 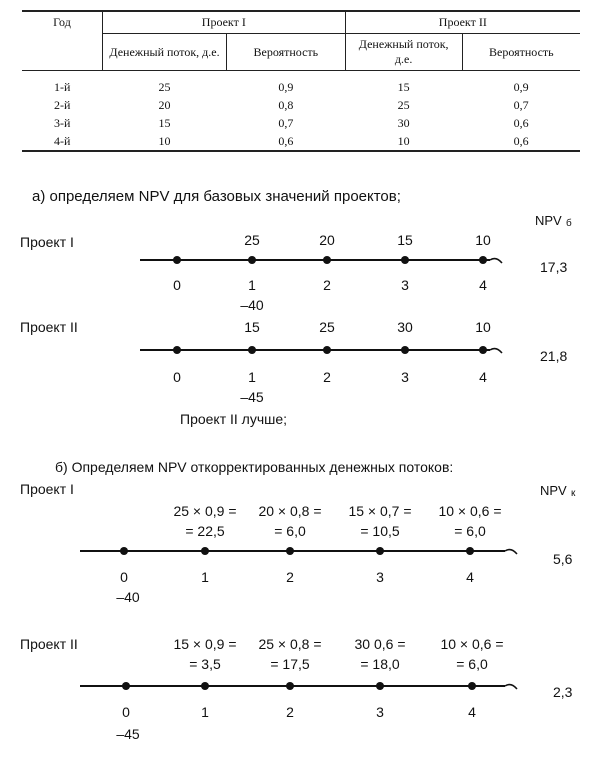 I want to click on header-cell: Проект II, so click(x=462, y=22).